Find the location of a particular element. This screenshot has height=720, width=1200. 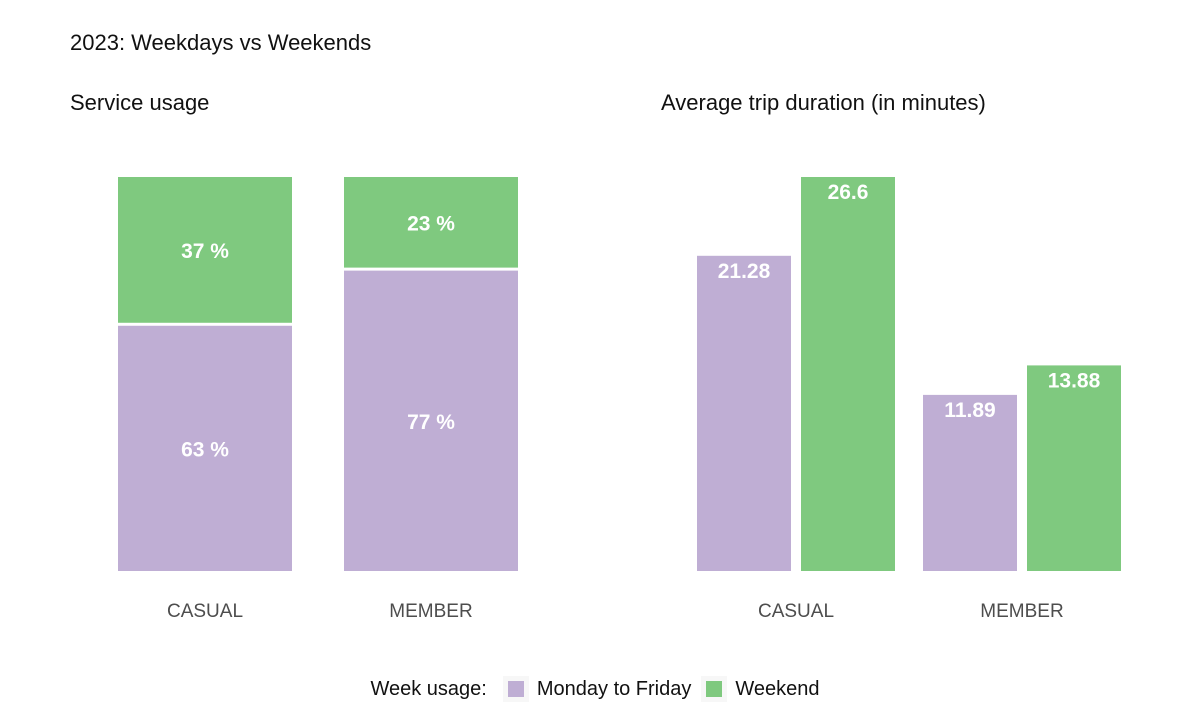

legend-swatch-weekend is located at coordinates (714, 689).